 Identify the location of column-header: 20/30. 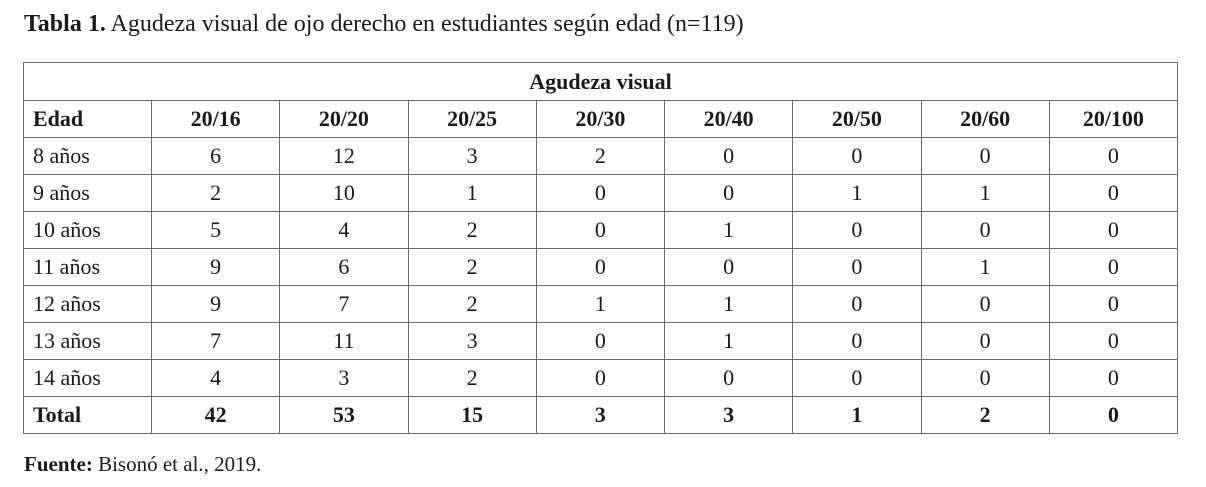
(600, 119).